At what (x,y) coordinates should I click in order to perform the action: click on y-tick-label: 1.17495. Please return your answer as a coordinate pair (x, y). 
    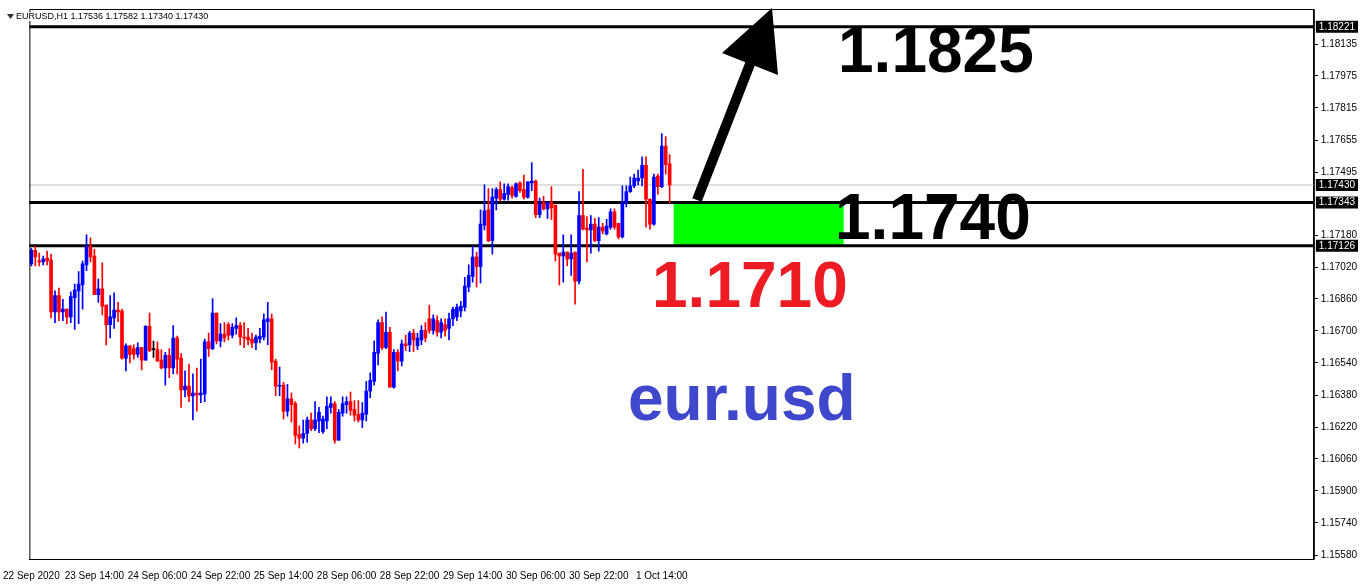
    Looking at the image, I should click on (1339, 171).